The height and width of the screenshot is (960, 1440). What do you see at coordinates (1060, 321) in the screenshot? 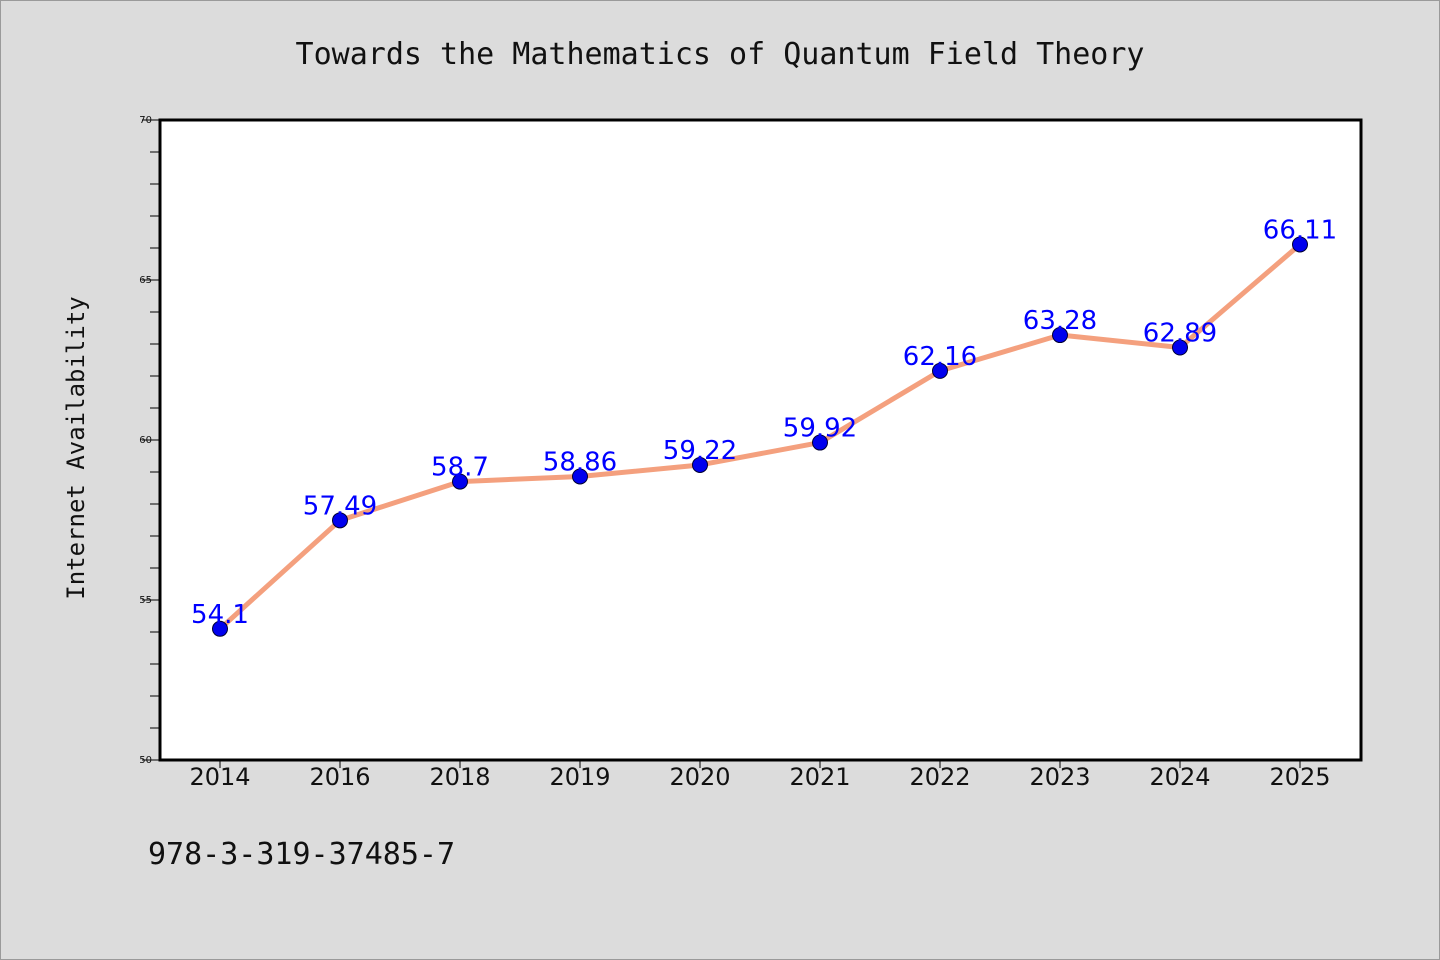
I see `data-label: 63.28` at bounding box center [1060, 321].